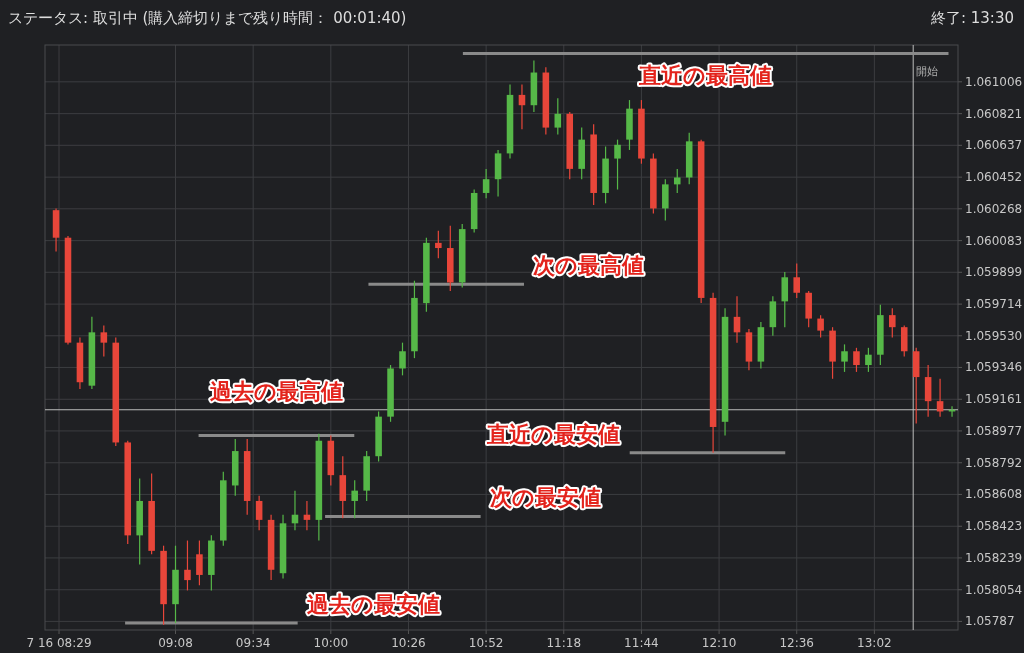  What do you see at coordinates (994, 589) in the screenshot?
I see `y-tick-label: 1.058054` at bounding box center [994, 589].